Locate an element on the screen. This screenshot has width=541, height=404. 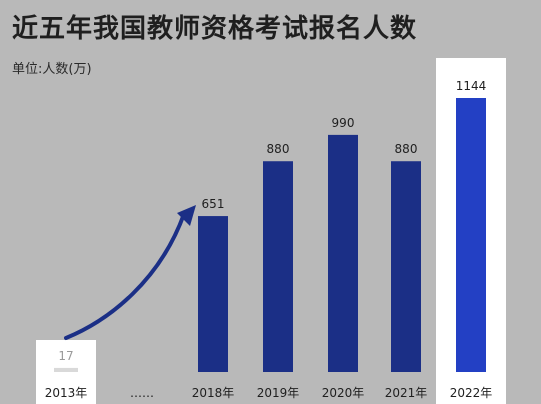
x-tick-label: 2022年 is located at coordinates (471, 393).